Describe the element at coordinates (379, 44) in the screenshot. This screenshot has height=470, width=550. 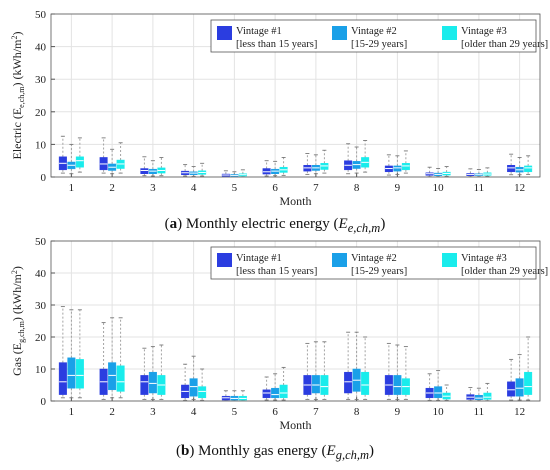
I see `legend-desc-2: [15-29 years]` at that location.